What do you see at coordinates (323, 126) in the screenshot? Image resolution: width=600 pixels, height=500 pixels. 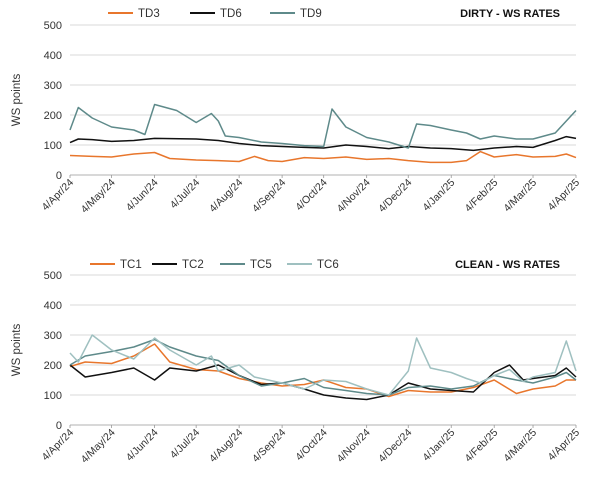 I see `series-line-td9` at bounding box center [323, 126].